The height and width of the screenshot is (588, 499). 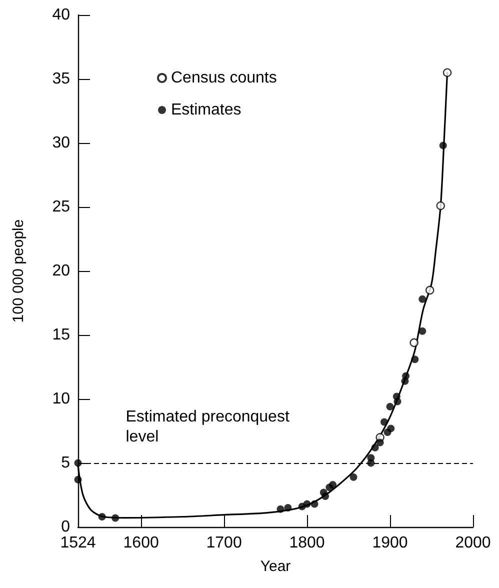 I want to click on ref-line-label: Estimated preconquest level, so click(x=210, y=427).